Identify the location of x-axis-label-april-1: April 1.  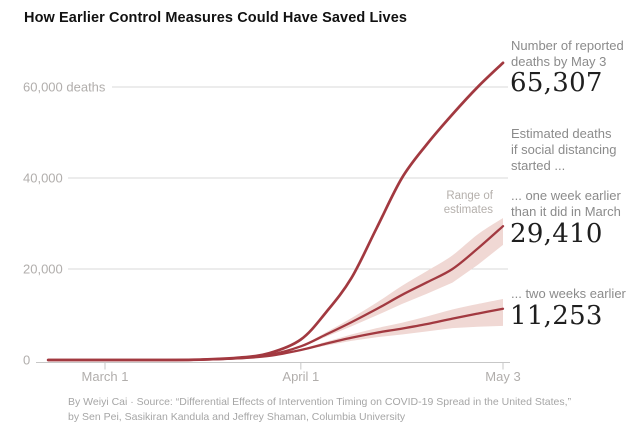
(301, 376).